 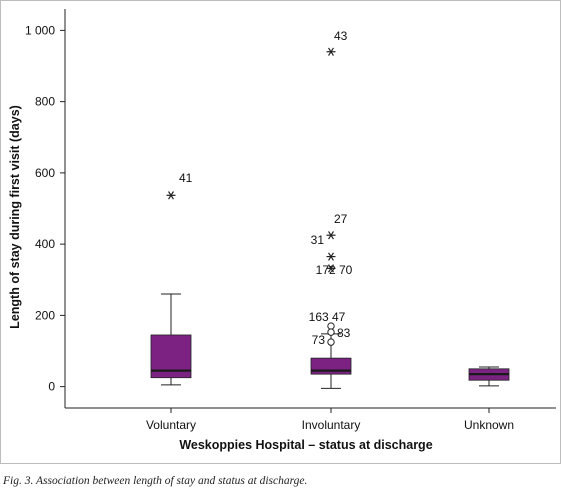 I want to click on box-voluntary, so click(x=171, y=339).